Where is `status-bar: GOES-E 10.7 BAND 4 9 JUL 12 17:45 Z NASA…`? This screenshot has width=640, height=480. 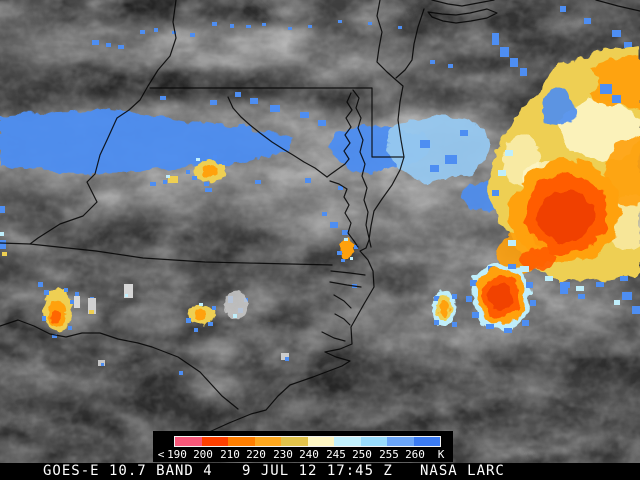
status-bar: GOES-E 10.7 BAND 4 9 JUL 12 17:45 Z NASA… is located at coordinates (320, 471).